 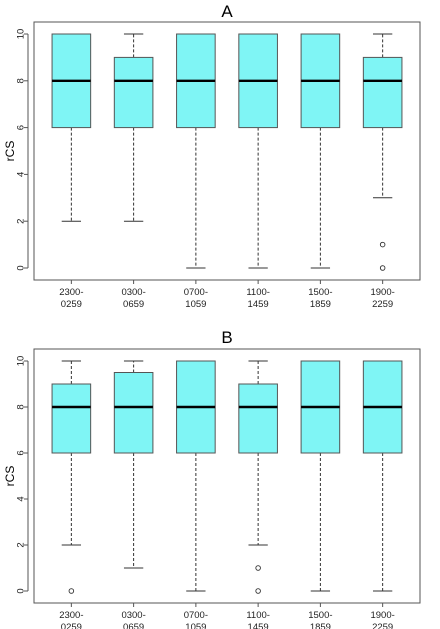 What do you see at coordinates (226, 337) in the screenshot?
I see `chart-title: B` at bounding box center [226, 337].